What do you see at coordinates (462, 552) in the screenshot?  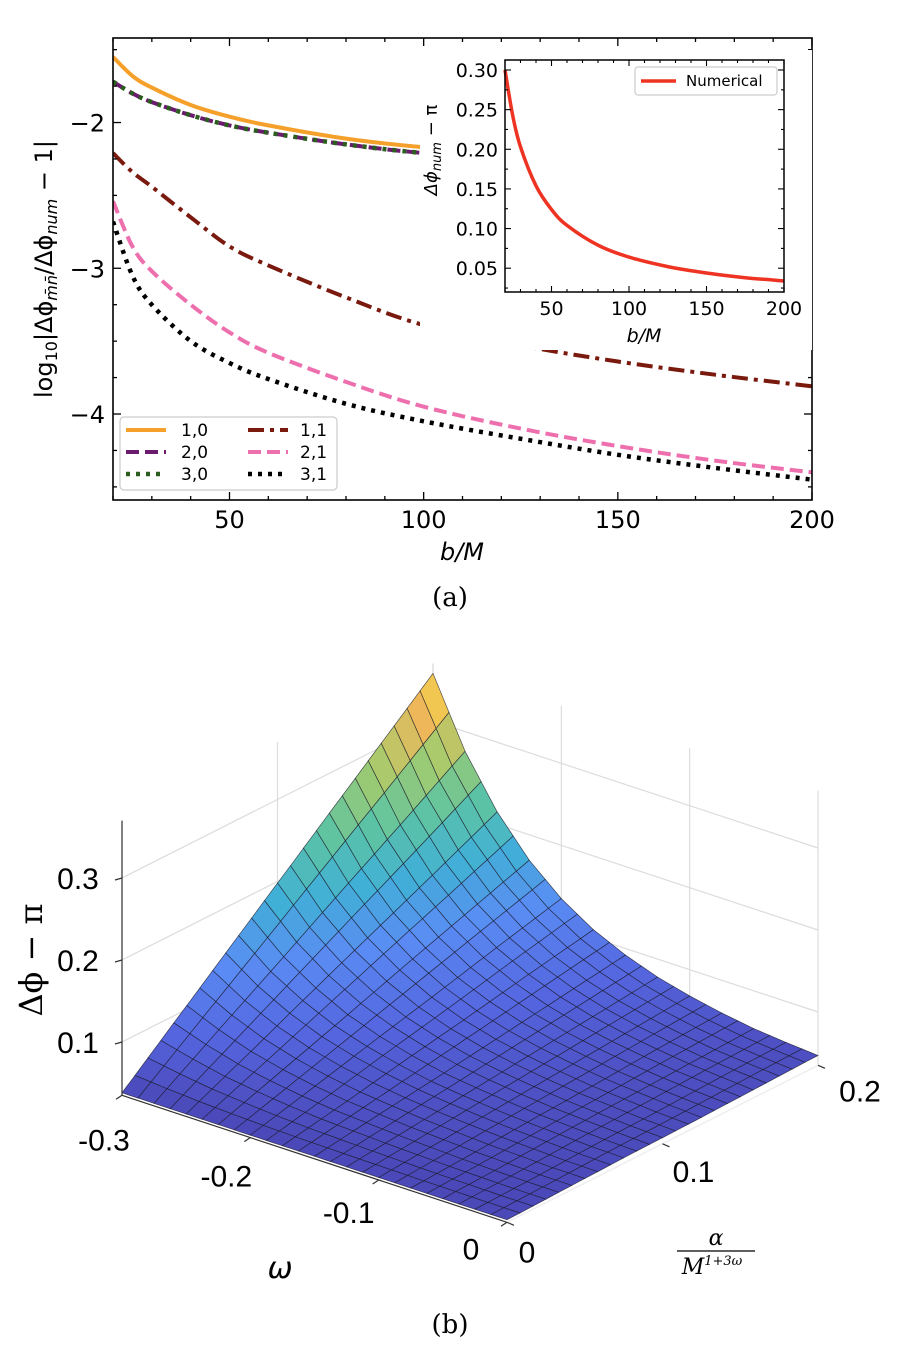 I see `x-axis-label: b/M` at bounding box center [462, 552].